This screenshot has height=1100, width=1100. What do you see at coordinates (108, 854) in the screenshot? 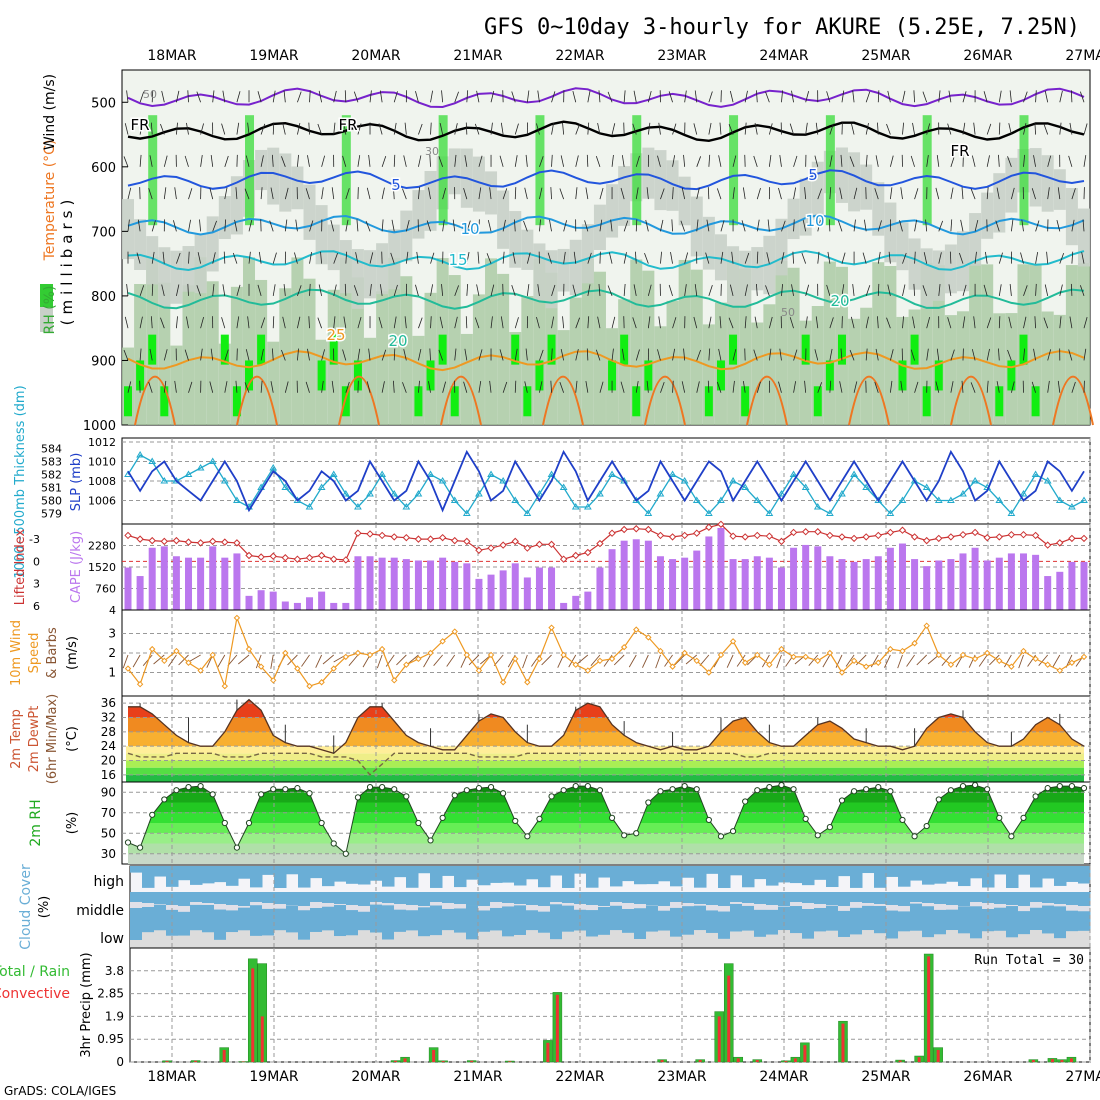
I see `rh2m-tick: 30` at bounding box center [108, 854].